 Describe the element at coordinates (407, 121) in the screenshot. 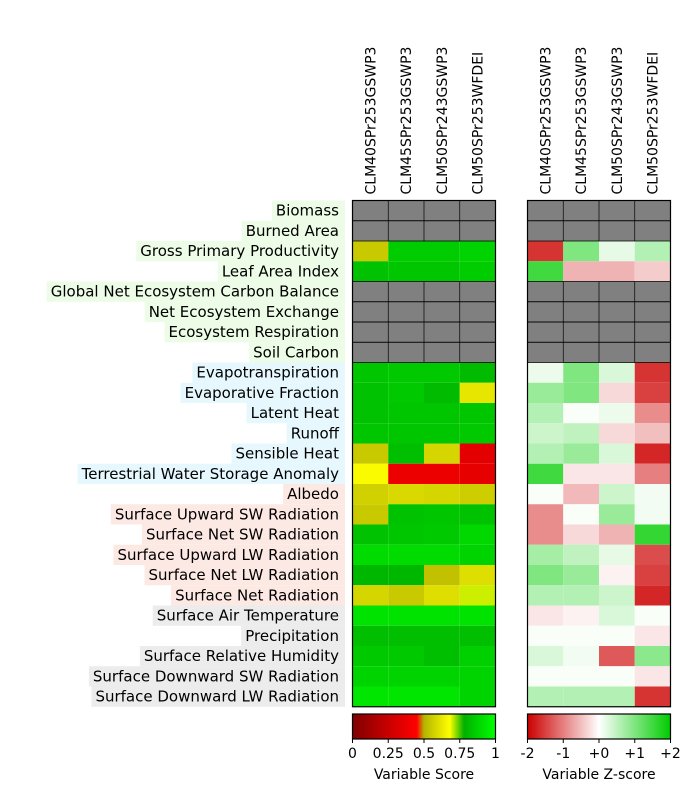

I see `column-label: CLM45SPr253GSWP3` at that location.